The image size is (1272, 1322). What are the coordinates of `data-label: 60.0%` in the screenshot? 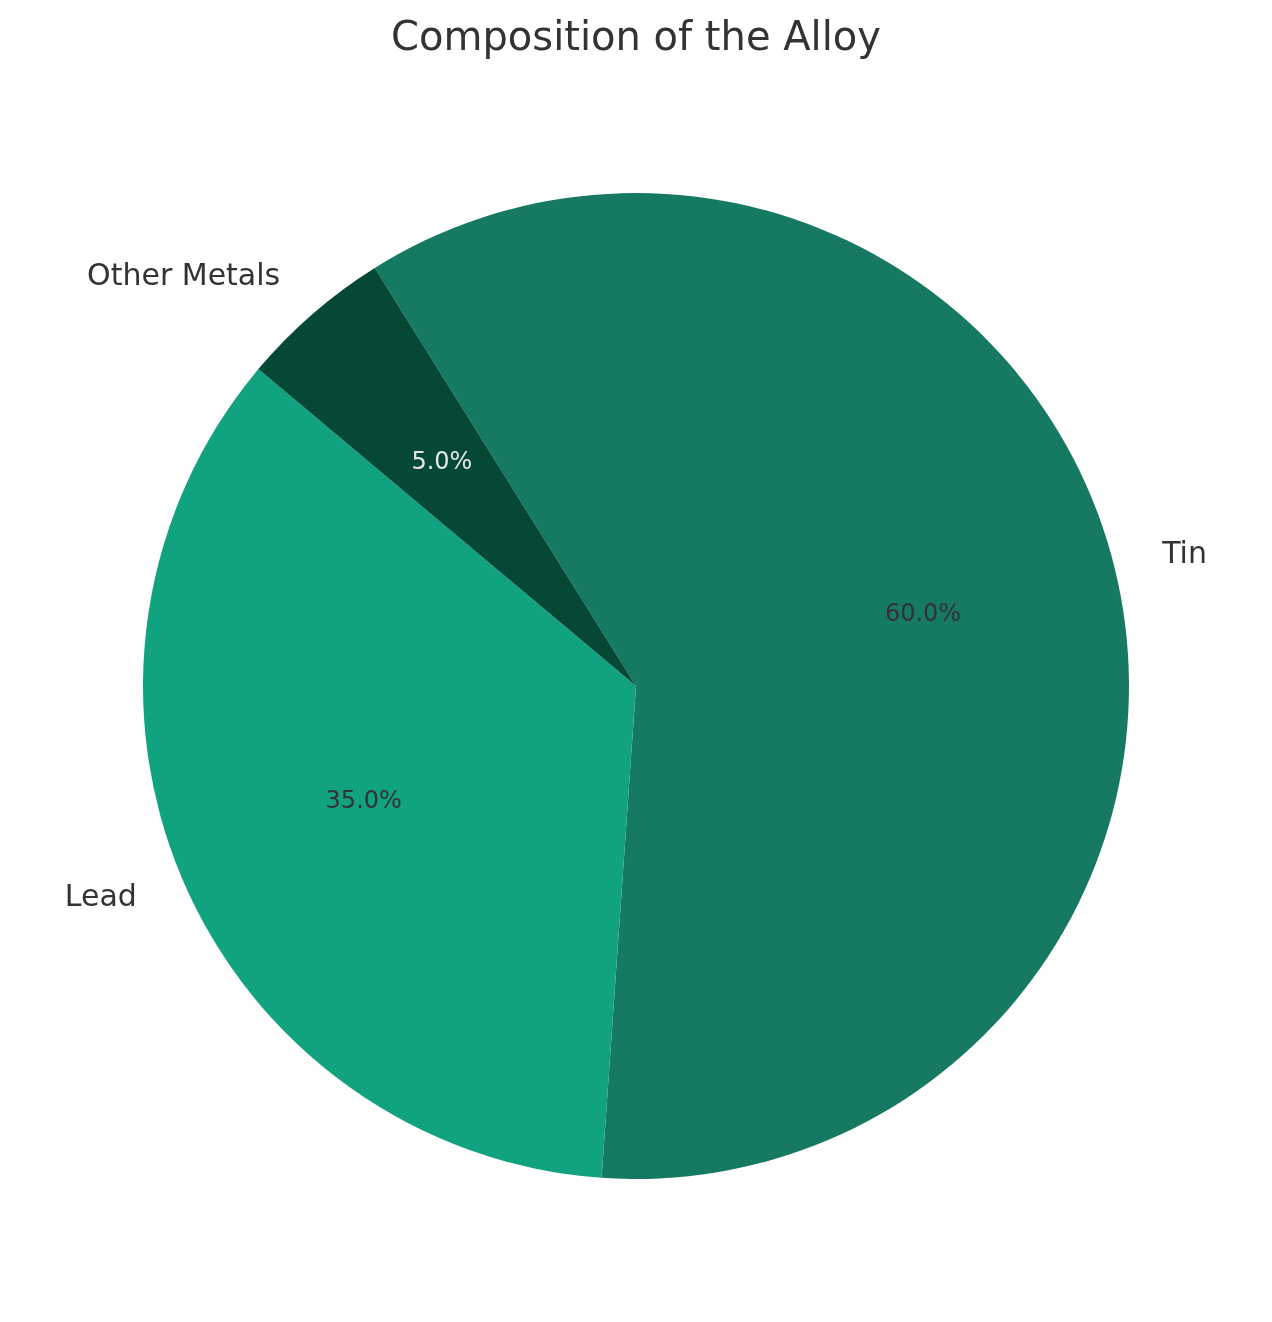 It's located at (923, 612).